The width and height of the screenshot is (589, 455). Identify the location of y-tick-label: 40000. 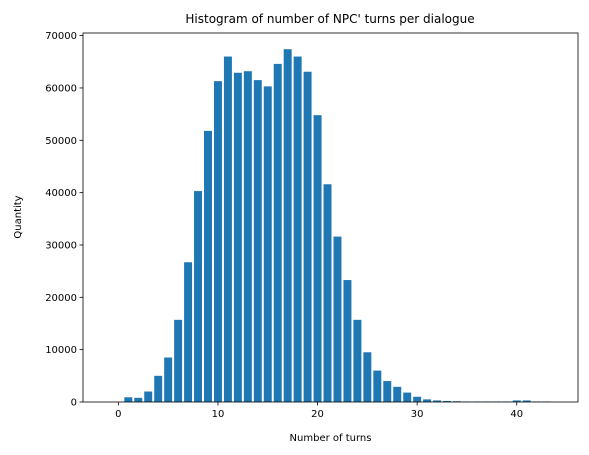
(61, 193).